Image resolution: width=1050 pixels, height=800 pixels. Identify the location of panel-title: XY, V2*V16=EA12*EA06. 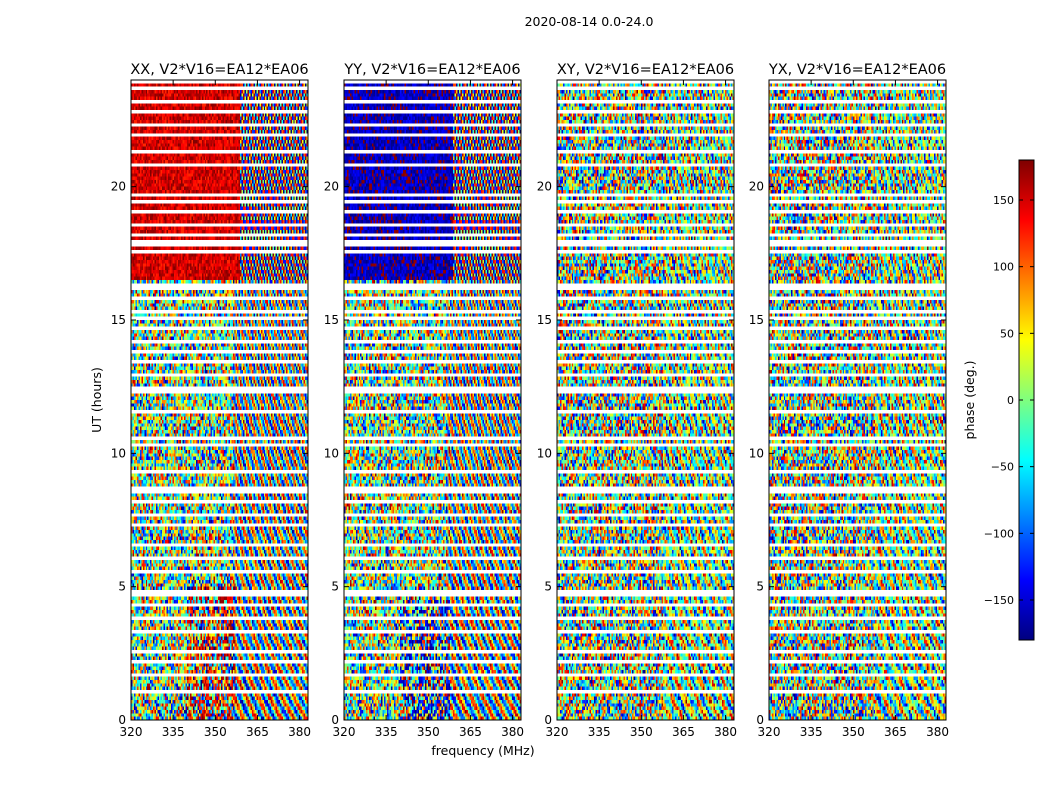
(645, 70).